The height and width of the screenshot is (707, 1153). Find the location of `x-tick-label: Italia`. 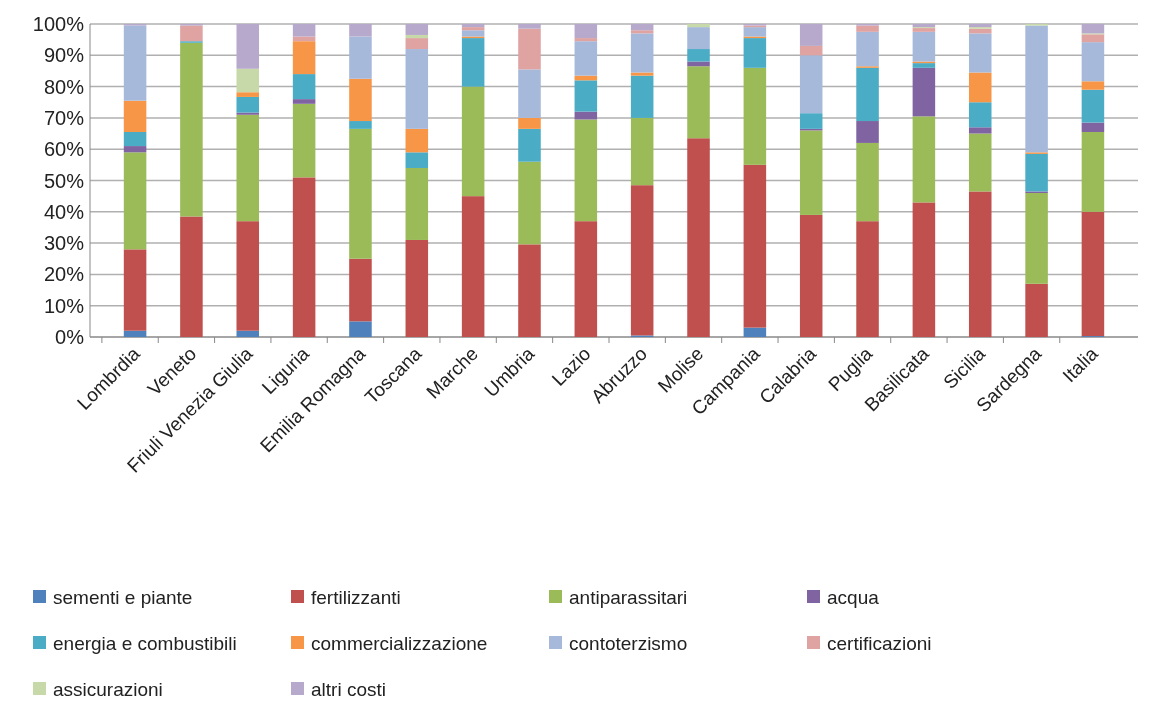

x-tick-label: Italia is located at coordinates (1080, 364).